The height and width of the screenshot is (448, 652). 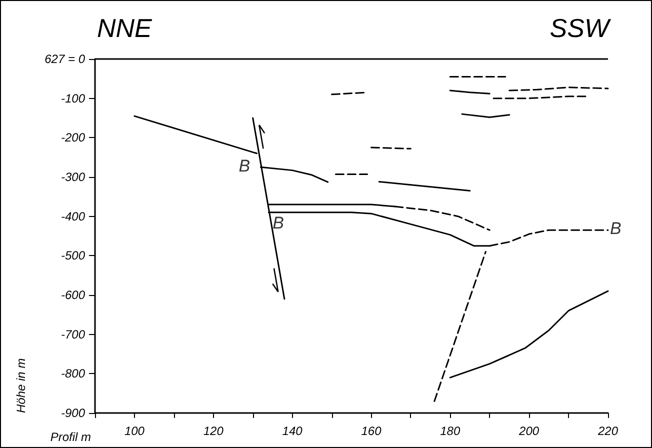 I want to click on y-tick-label: -200, so click(x=73, y=137).